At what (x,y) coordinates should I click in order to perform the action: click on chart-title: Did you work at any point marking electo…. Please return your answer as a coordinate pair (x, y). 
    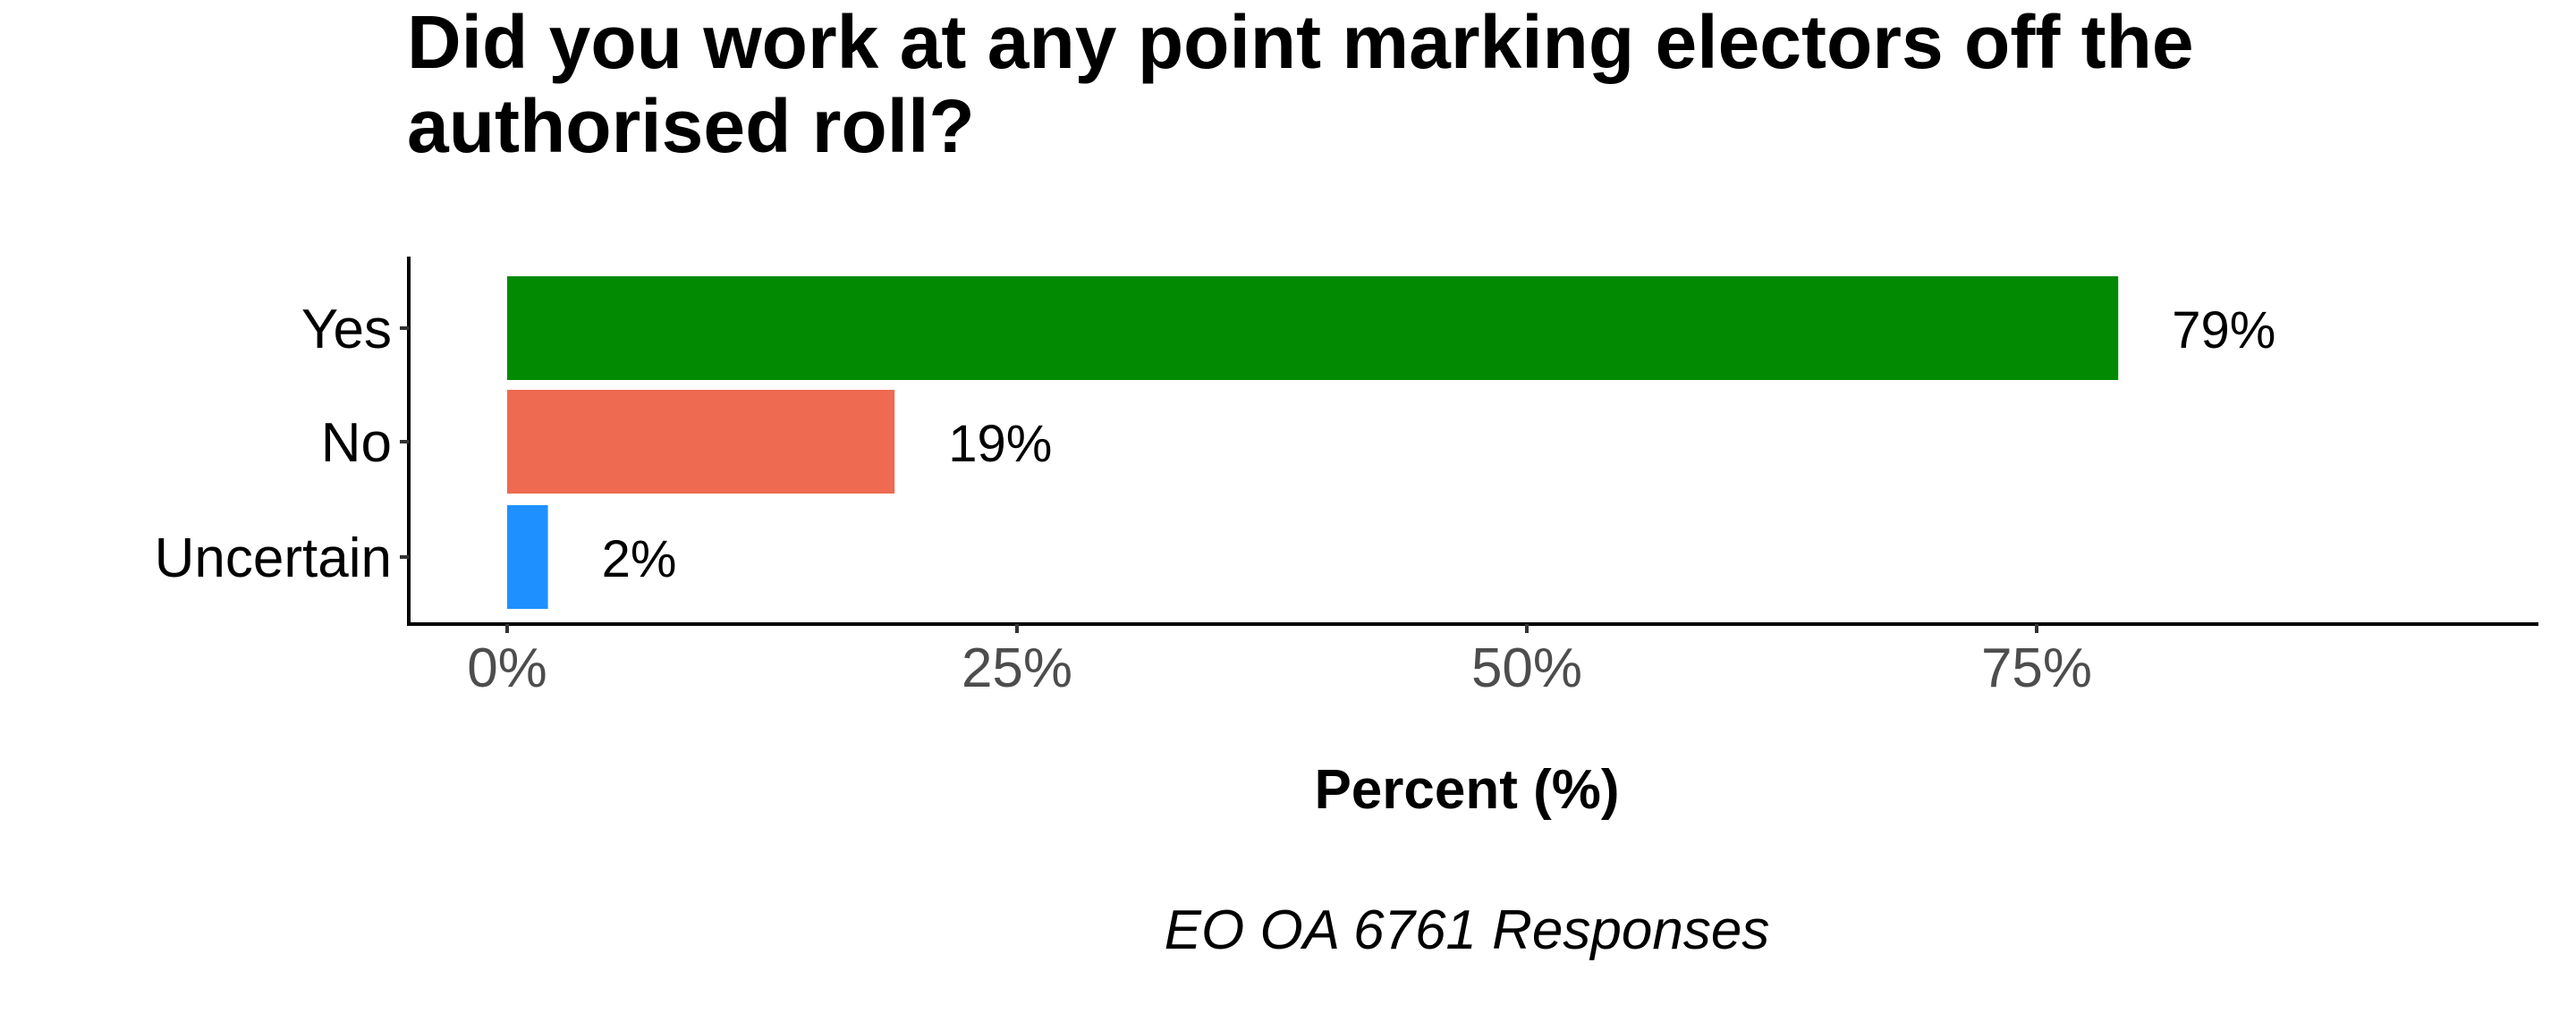
    Looking at the image, I should click on (1300, 84).